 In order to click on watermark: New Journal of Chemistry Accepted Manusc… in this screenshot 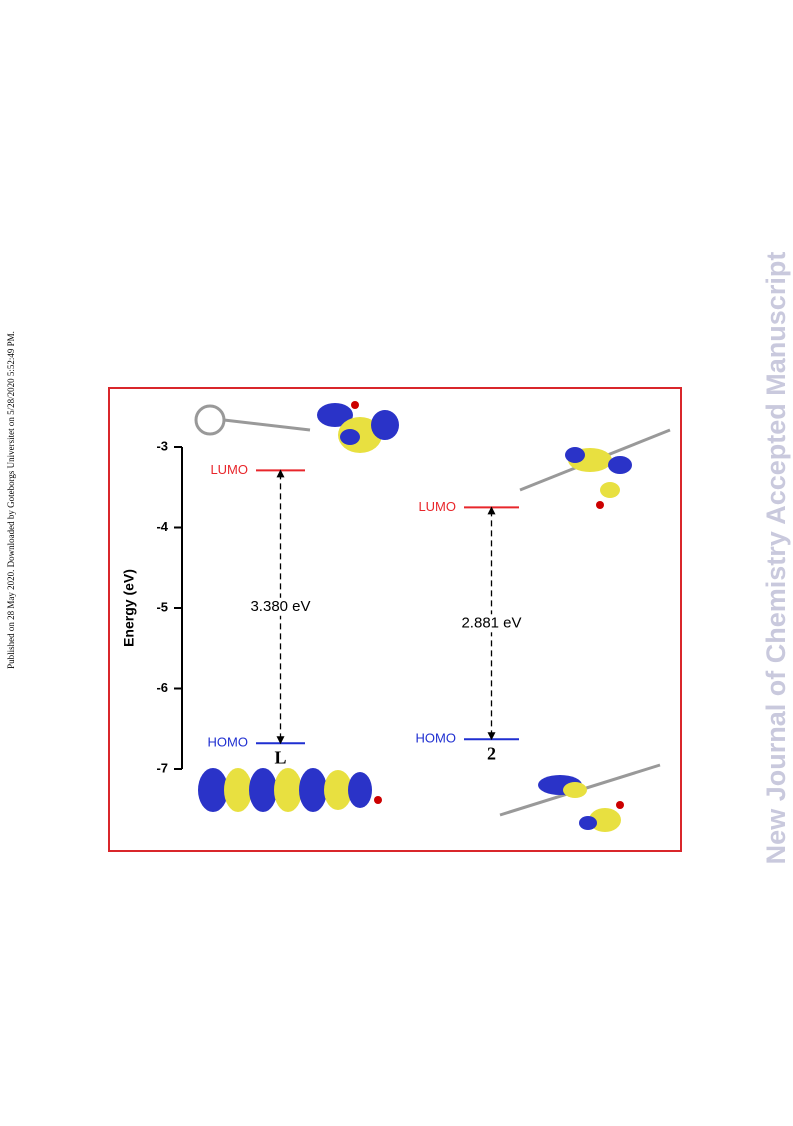, I will do `click(776, 558)`.